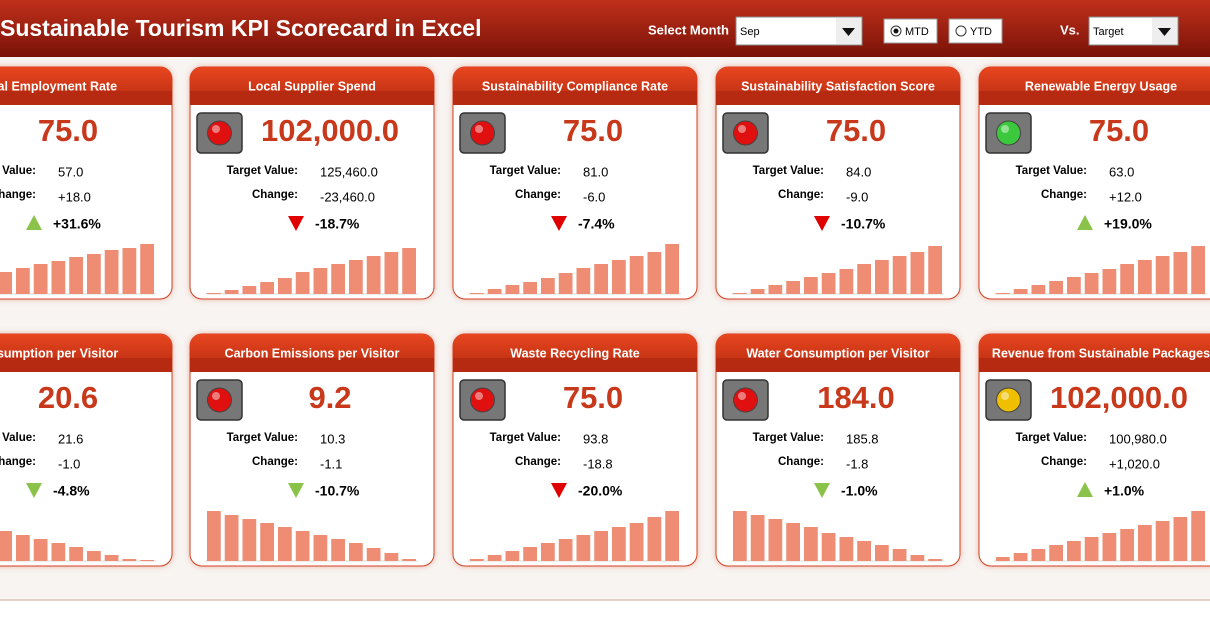  Describe the element at coordinates (71, 491) in the screenshot. I see `change-percent: -4.8%` at that location.